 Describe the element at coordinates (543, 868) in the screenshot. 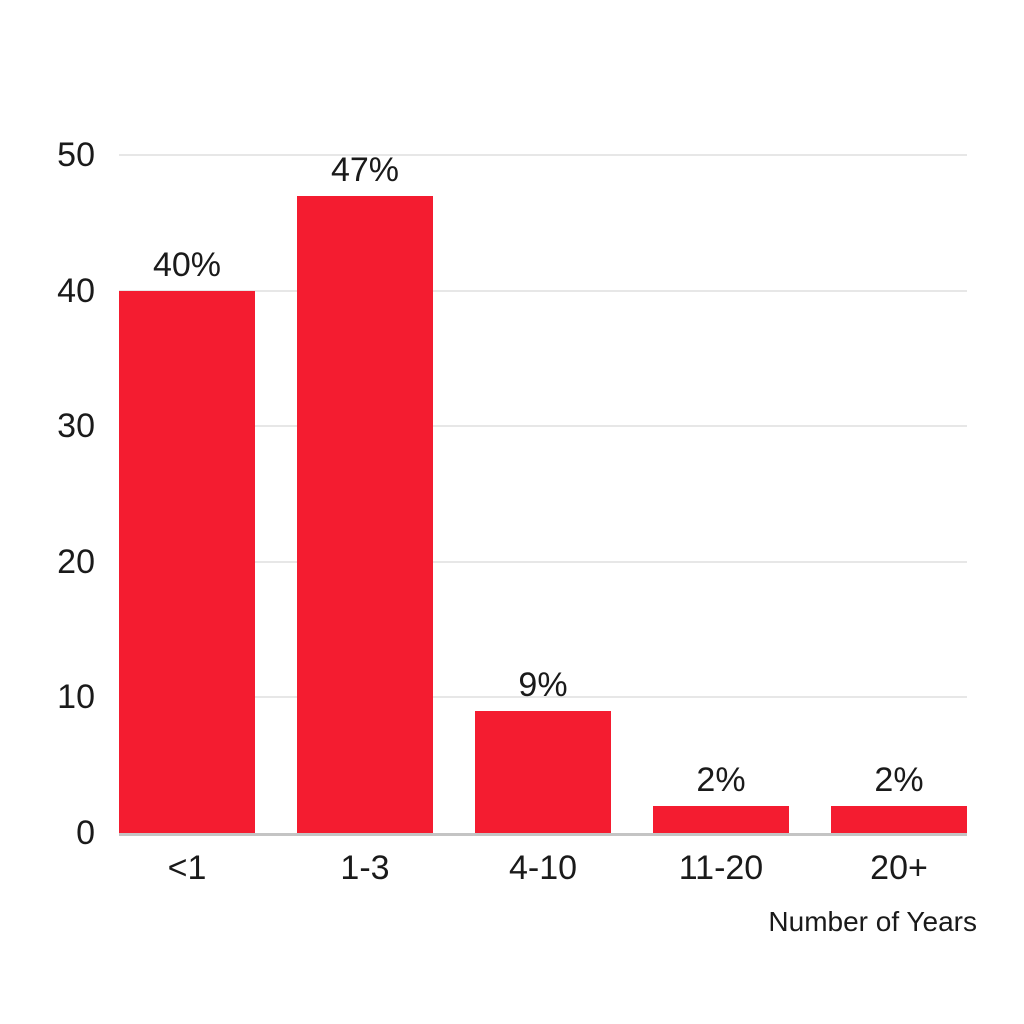

I see `x-tick-label: 4-10` at that location.